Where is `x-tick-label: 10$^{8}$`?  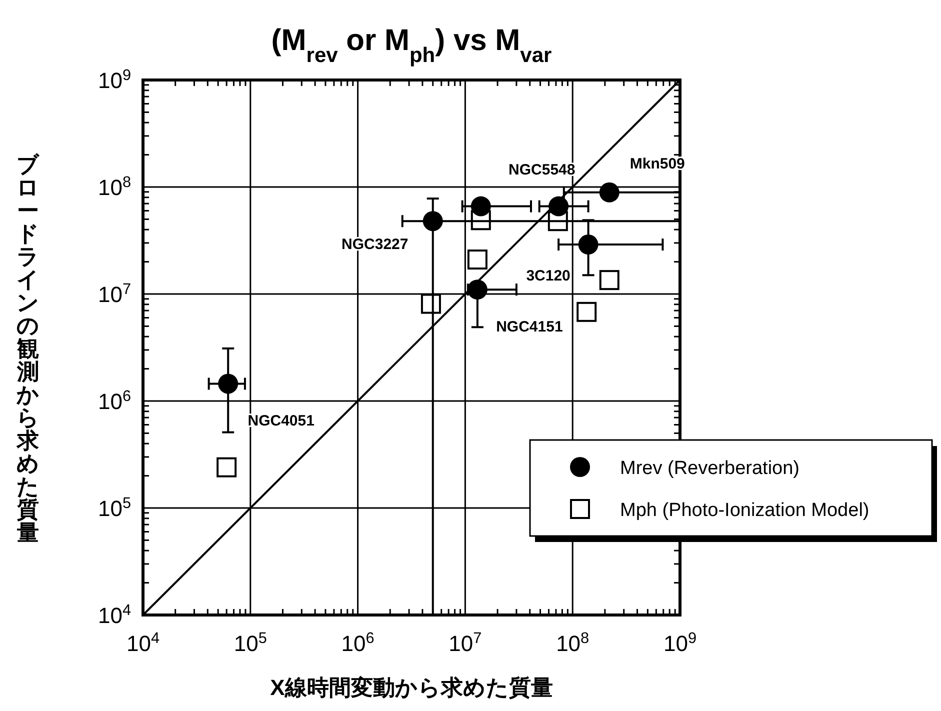 x-tick-label: 10$^{8}$ is located at coordinates (573, 643).